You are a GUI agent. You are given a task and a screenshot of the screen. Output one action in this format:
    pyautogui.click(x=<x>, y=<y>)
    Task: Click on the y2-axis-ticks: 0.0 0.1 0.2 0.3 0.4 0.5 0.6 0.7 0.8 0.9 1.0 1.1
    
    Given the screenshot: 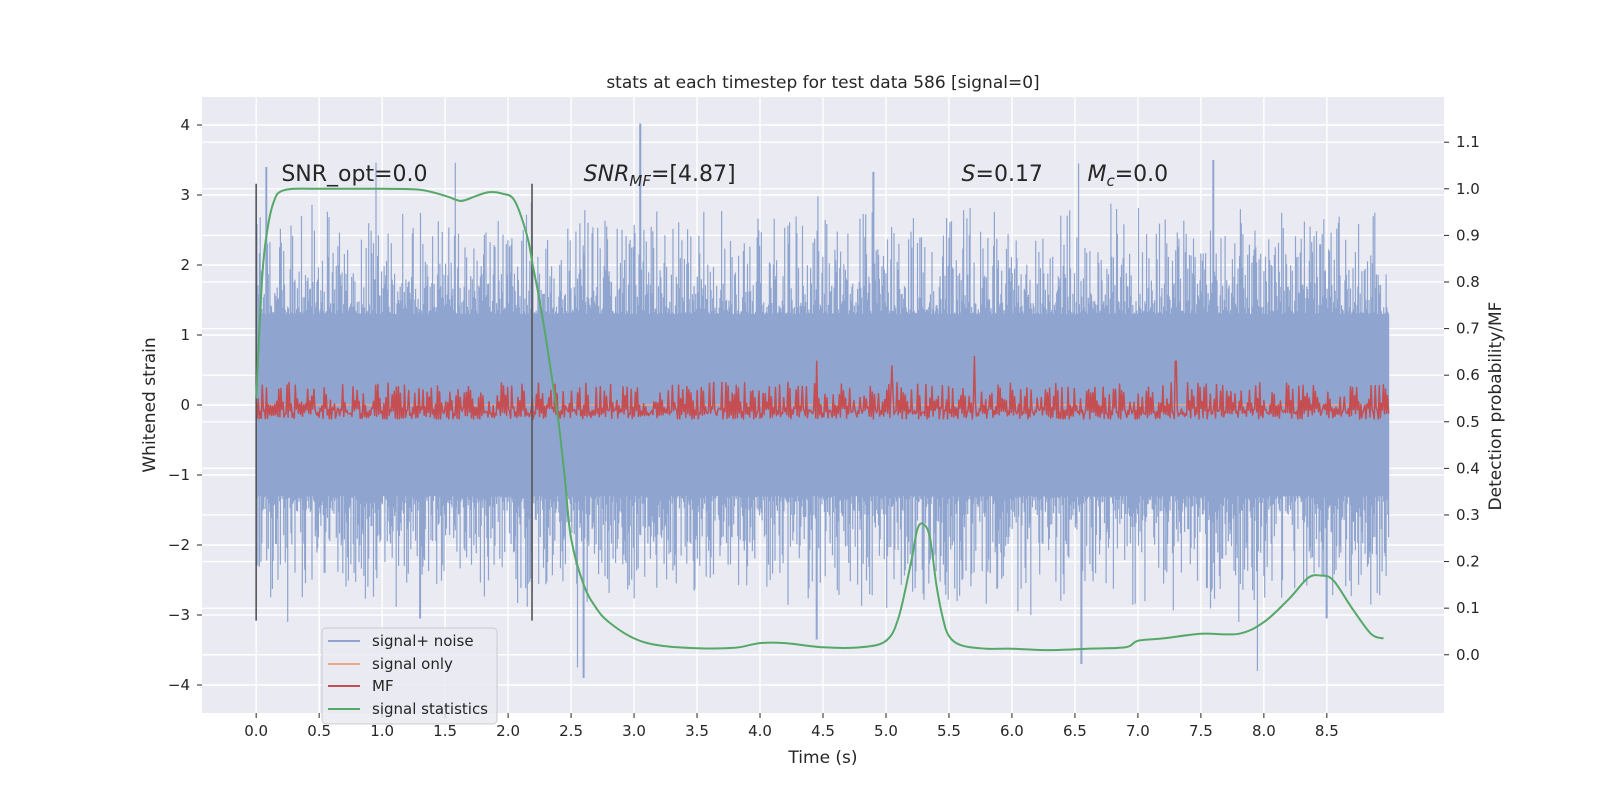 What is the action you would take?
    pyautogui.click(x=1462, y=398)
    